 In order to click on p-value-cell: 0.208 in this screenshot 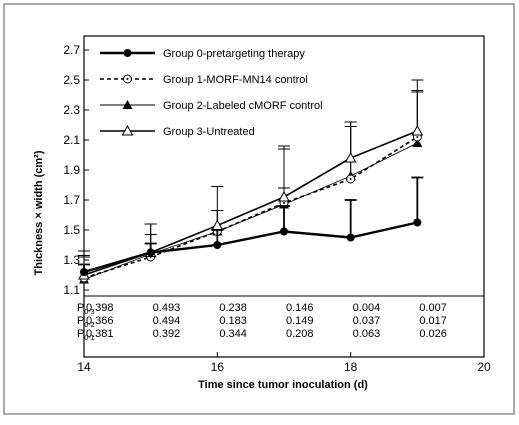, I will do `click(300, 334)`.